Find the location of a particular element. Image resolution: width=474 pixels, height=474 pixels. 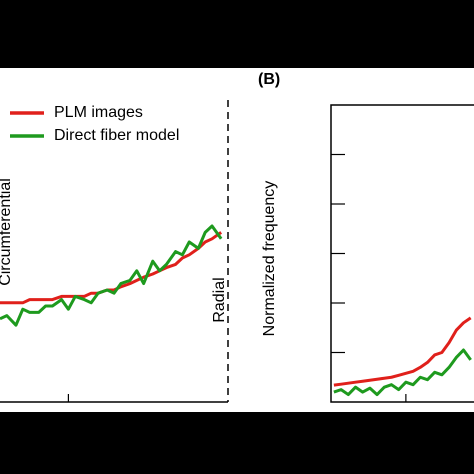

legend-label: Direct fiber model is located at coordinates (116, 135).